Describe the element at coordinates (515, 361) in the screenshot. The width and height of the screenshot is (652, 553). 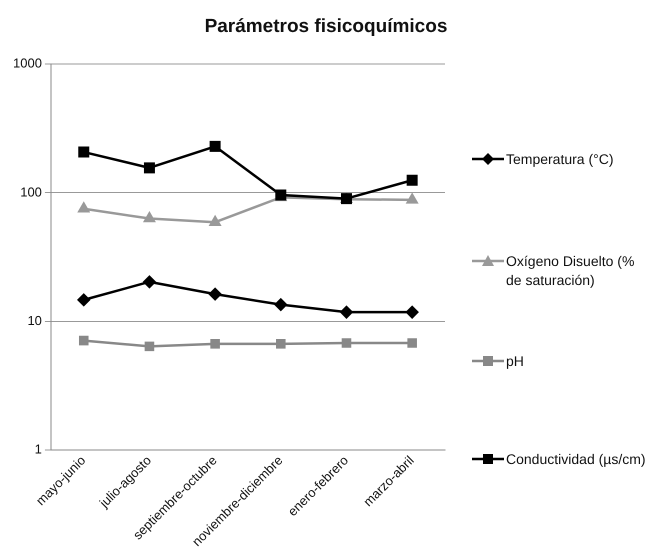
I see `legend-label: pH` at that location.